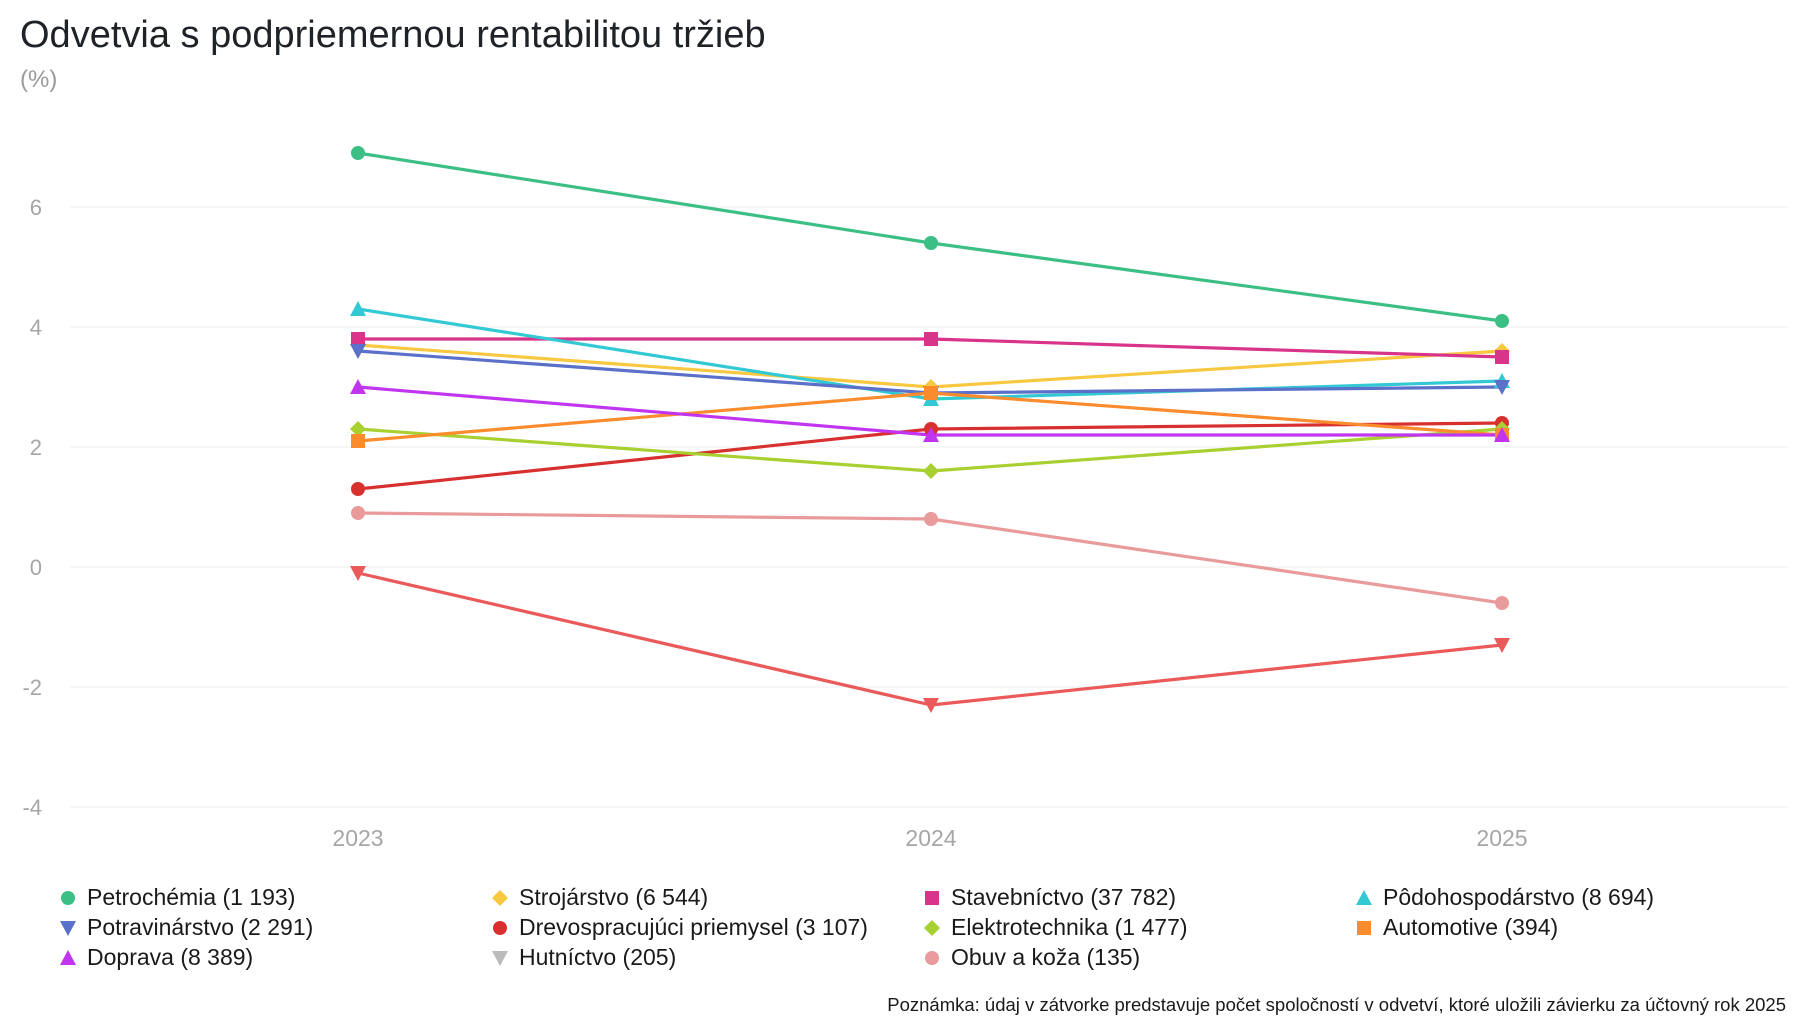 The height and width of the screenshot is (1020, 1800). Describe the element at coordinates (36, 207) in the screenshot. I see `y-tick-label: 6` at that location.